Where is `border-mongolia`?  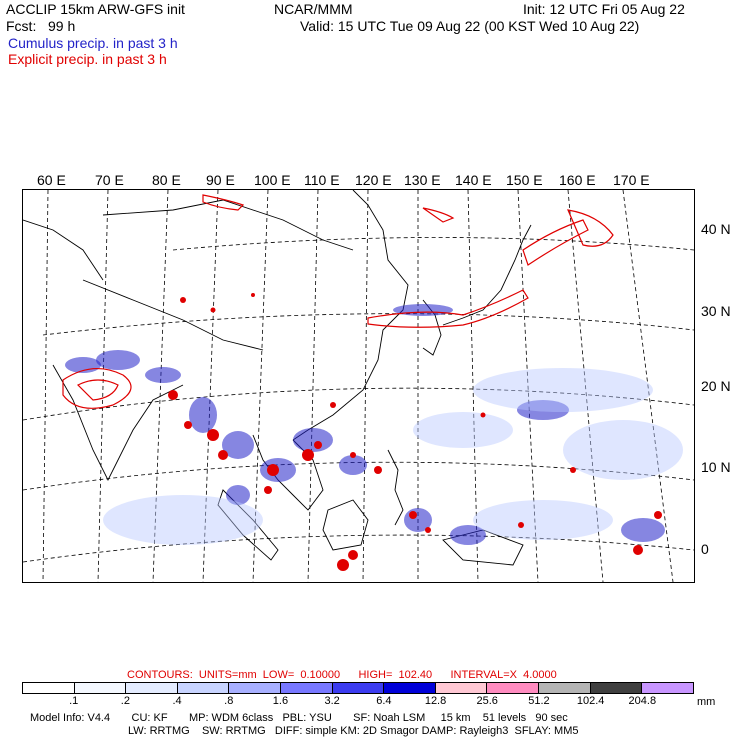 border-mongolia is located at coordinates (228, 225).